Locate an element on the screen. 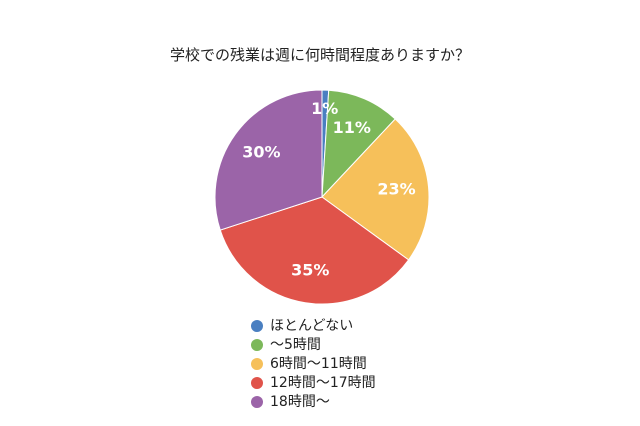 This screenshot has width=640, height=426. legend-label: 6時間〜11時間 is located at coordinates (318, 364).